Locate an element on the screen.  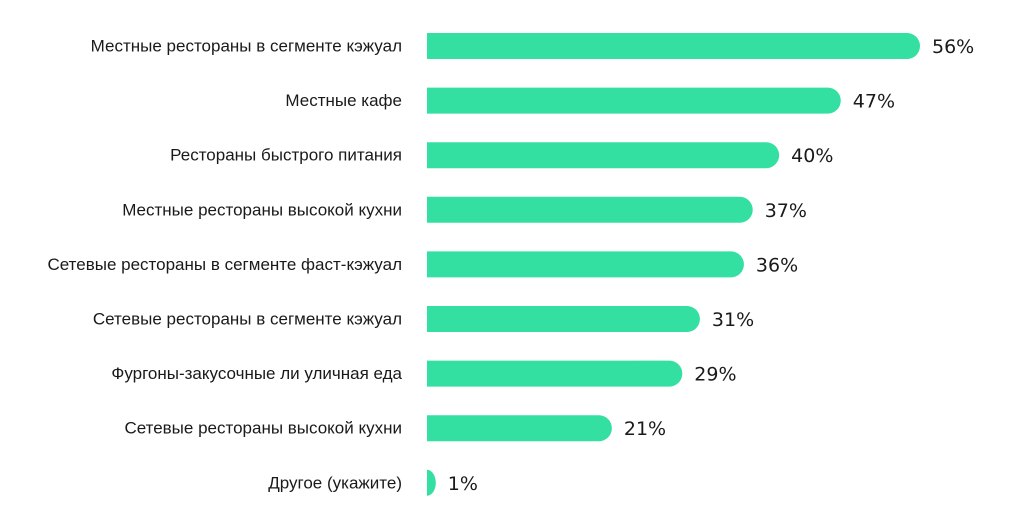
value-label-1: 47% is located at coordinates (874, 102).